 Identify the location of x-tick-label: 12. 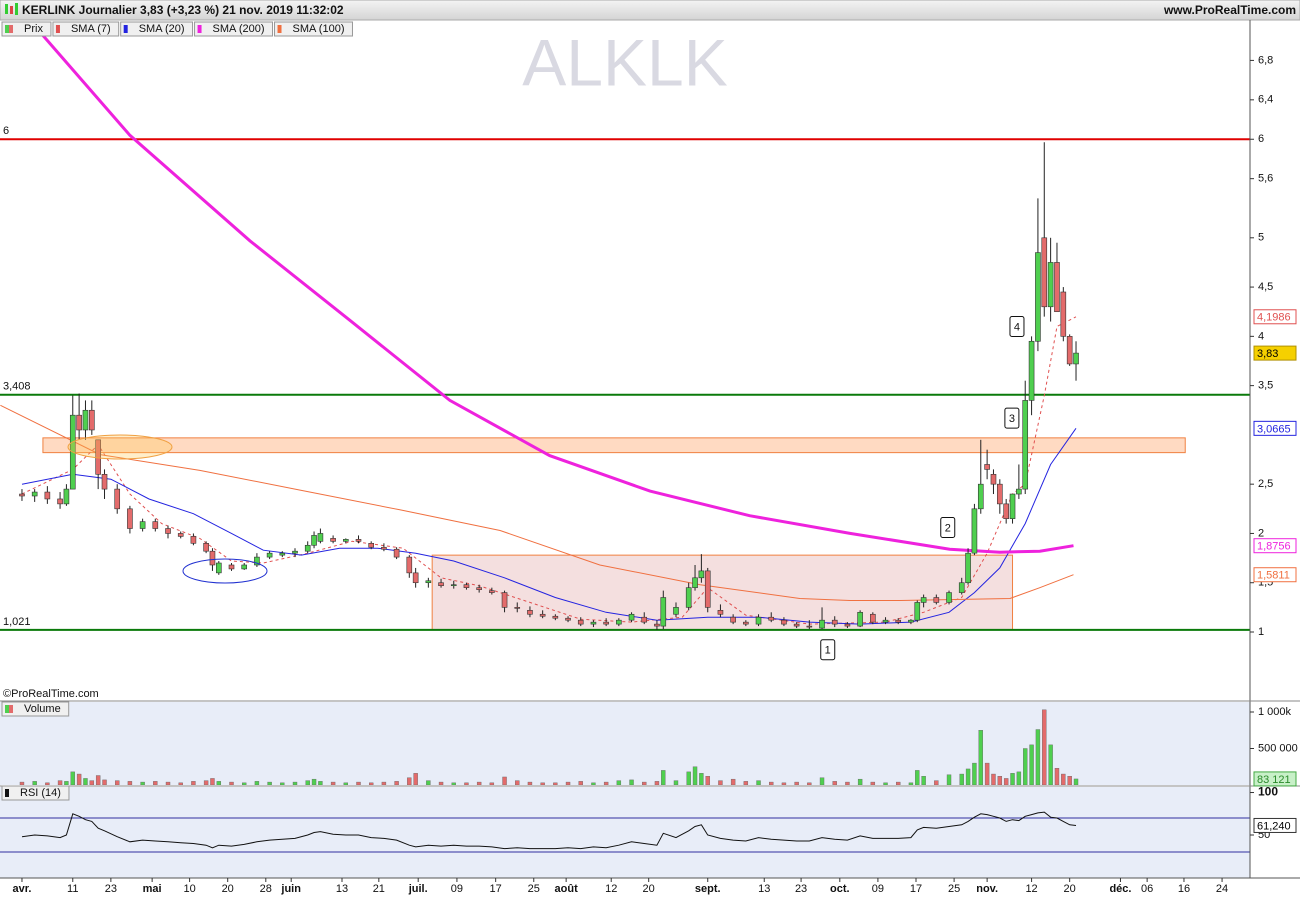
(1031, 889).